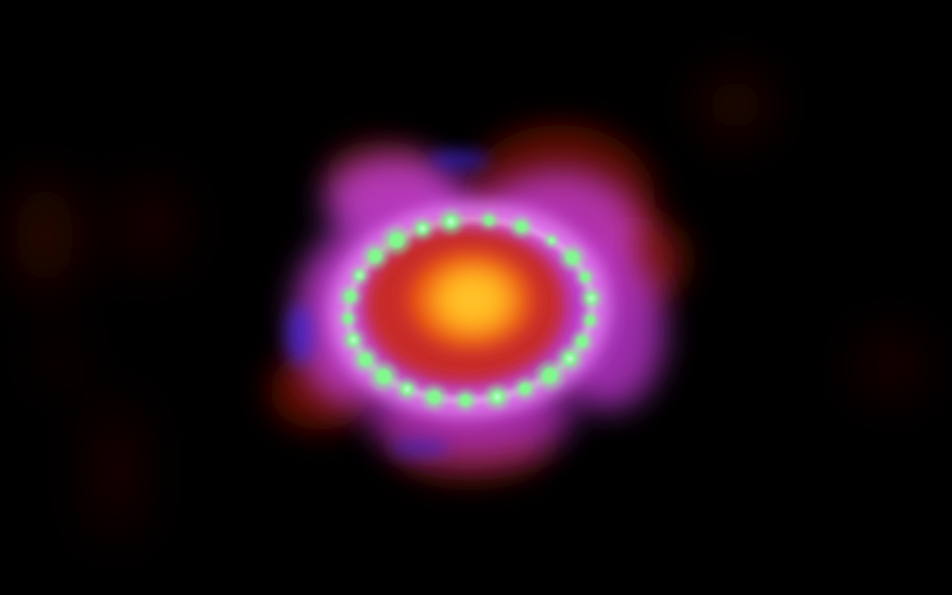 This screenshot has height=595, width=952. Describe the element at coordinates (60, 360) in the screenshot. I see `faint-cloud-lower-left` at that location.